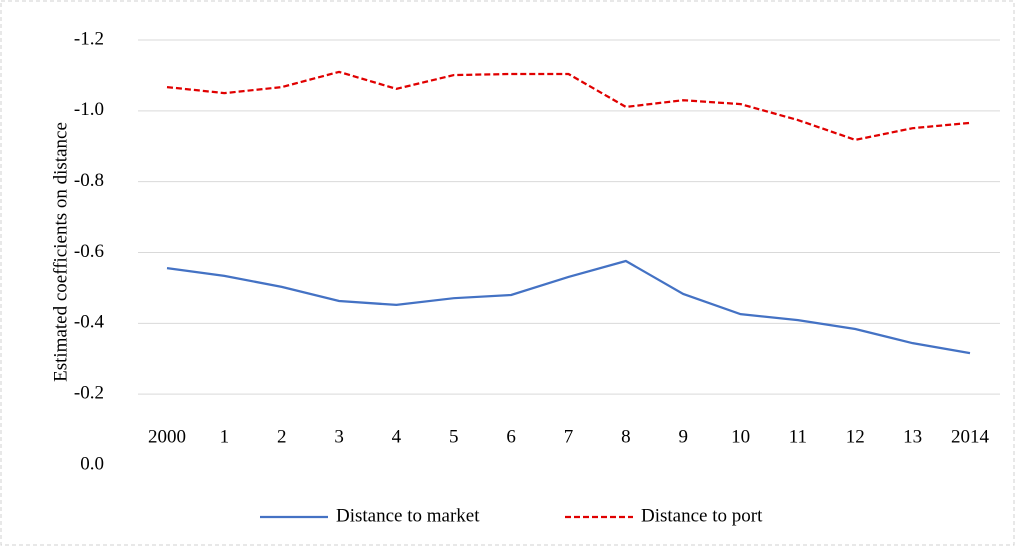  What do you see at coordinates (92, 463) in the screenshot?
I see `y-tick-label: 0.0` at bounding box center [92, 463].